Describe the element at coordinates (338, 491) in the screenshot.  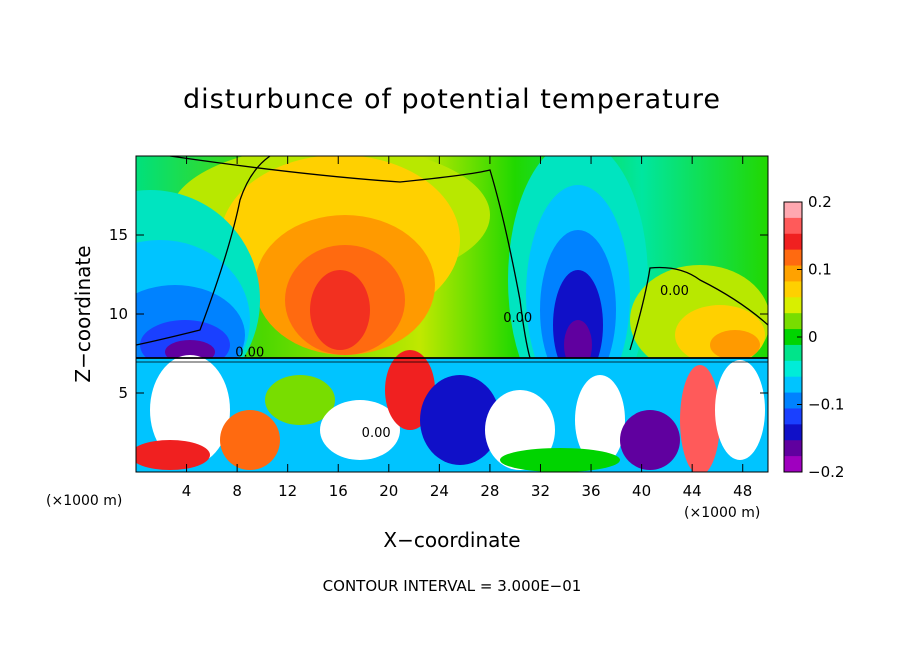
I see `x-tick-label: 16` at that location.